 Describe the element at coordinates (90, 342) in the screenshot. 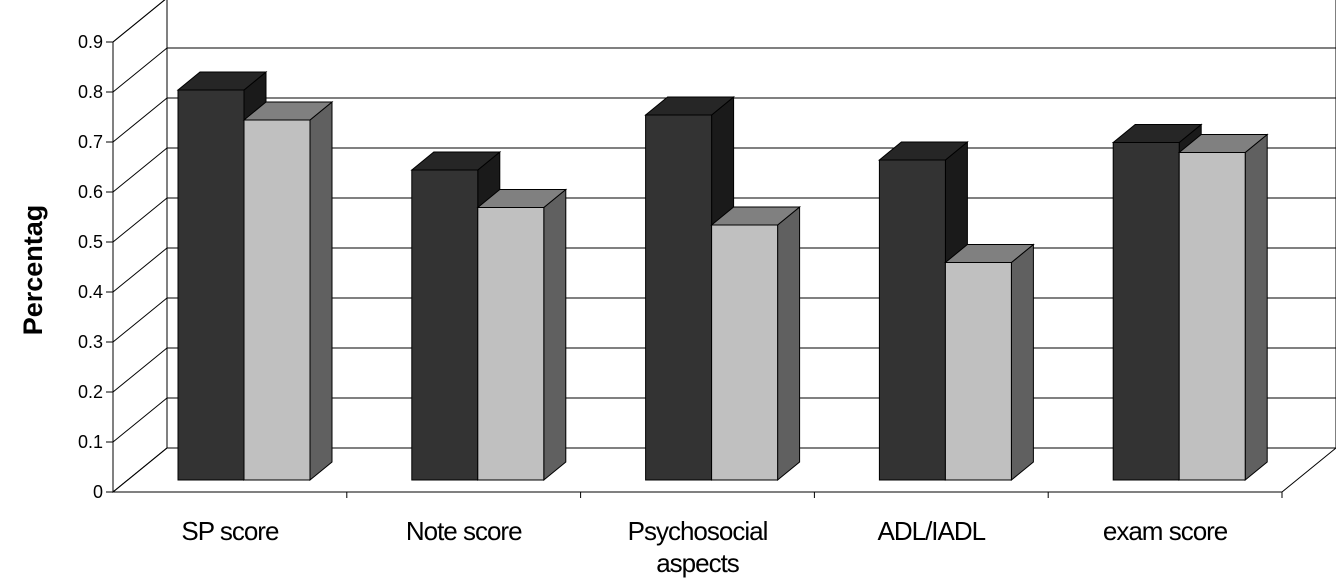

I see `y-tick-label: 0.3` at that location.